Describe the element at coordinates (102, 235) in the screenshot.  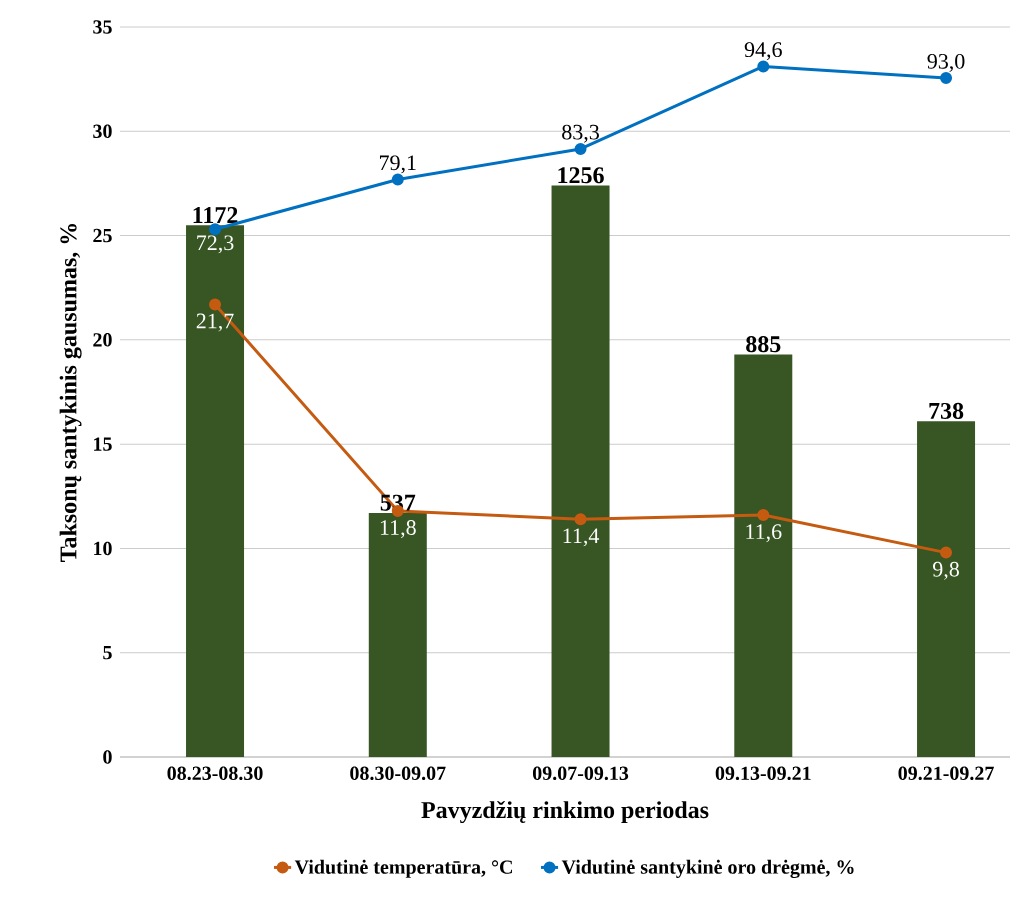
I see `y-tick-label: 25` at that location.